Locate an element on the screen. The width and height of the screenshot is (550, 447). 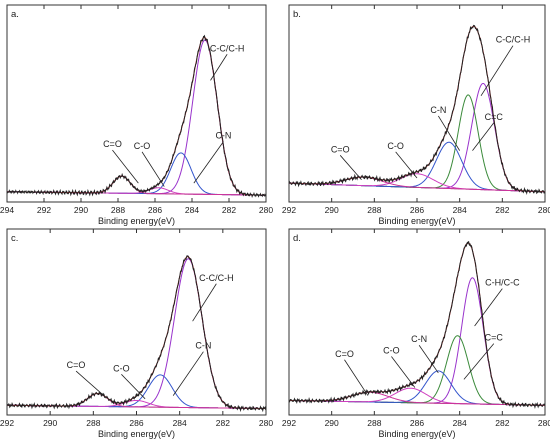
x-tick-label: 294 is located at coordinates (7, 210).